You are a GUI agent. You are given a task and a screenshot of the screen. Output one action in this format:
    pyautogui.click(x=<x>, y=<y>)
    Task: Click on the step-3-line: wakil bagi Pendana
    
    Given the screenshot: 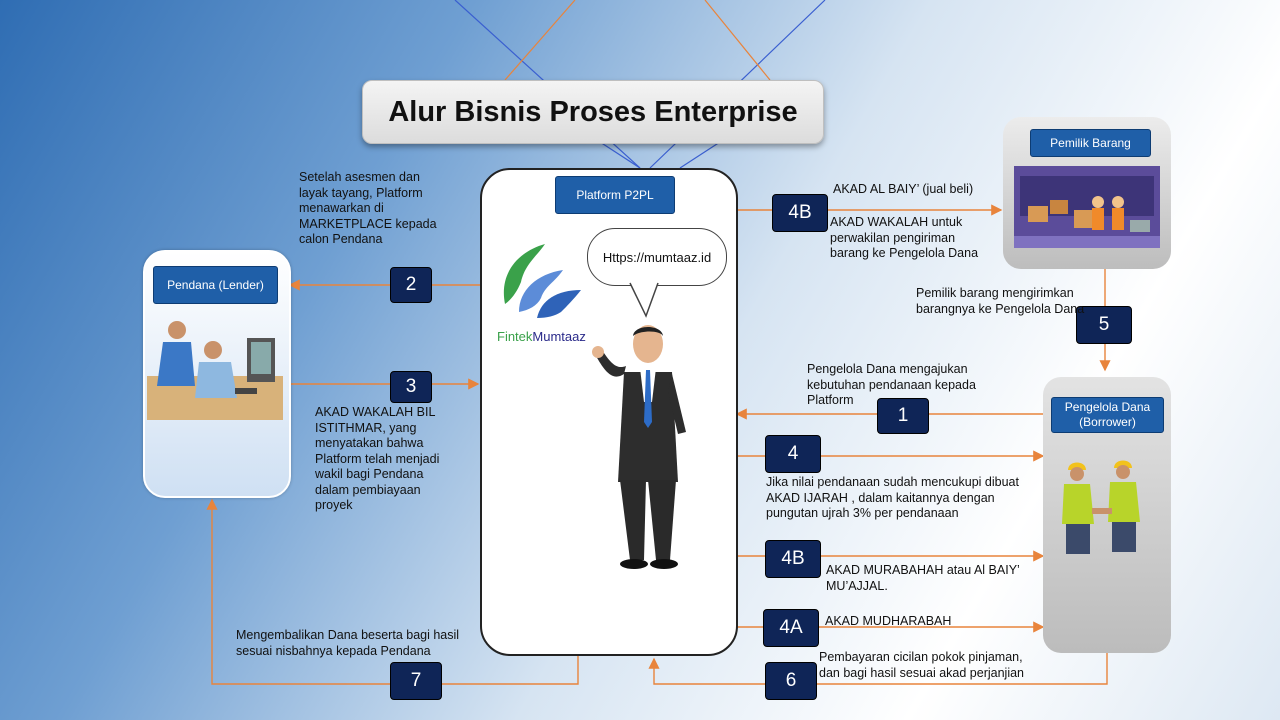 What is the action you would take?
    pyautogui.click(x=369, y=474)
    